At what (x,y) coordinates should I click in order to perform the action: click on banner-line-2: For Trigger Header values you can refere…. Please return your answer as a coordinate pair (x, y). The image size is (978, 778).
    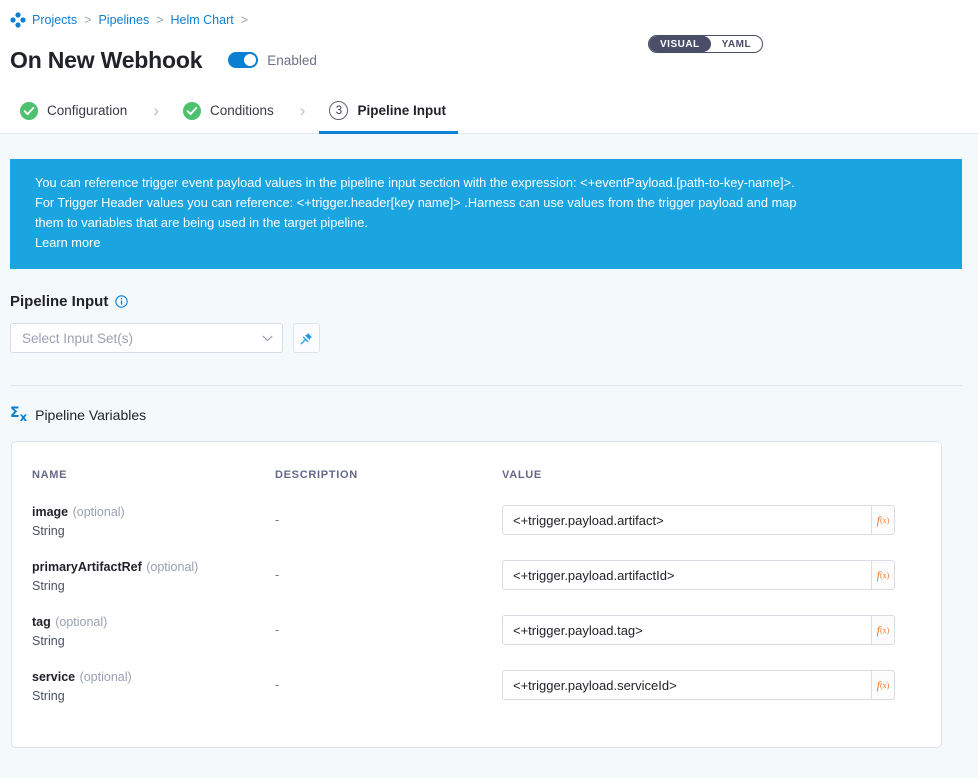
    Looking at the image, I should click on (416, 202).